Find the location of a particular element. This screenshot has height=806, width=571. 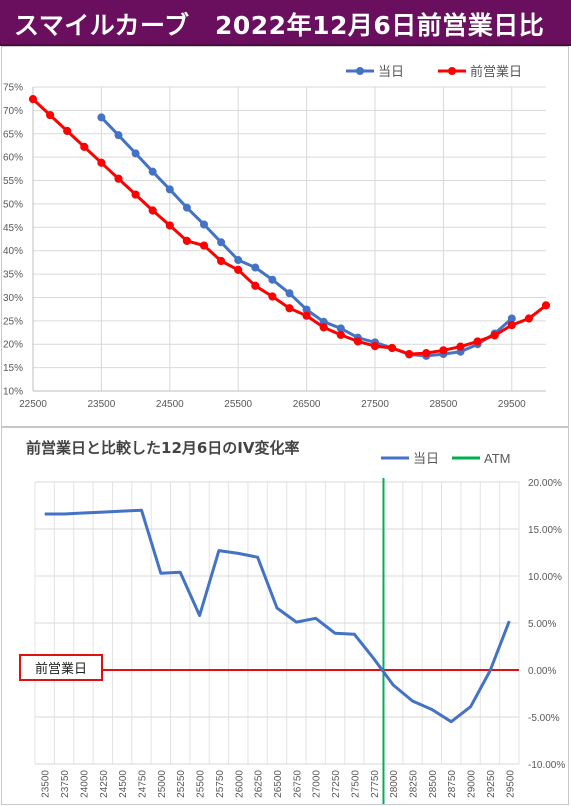

y-tick-label: -10.00% is located at coordinates (546, 765).